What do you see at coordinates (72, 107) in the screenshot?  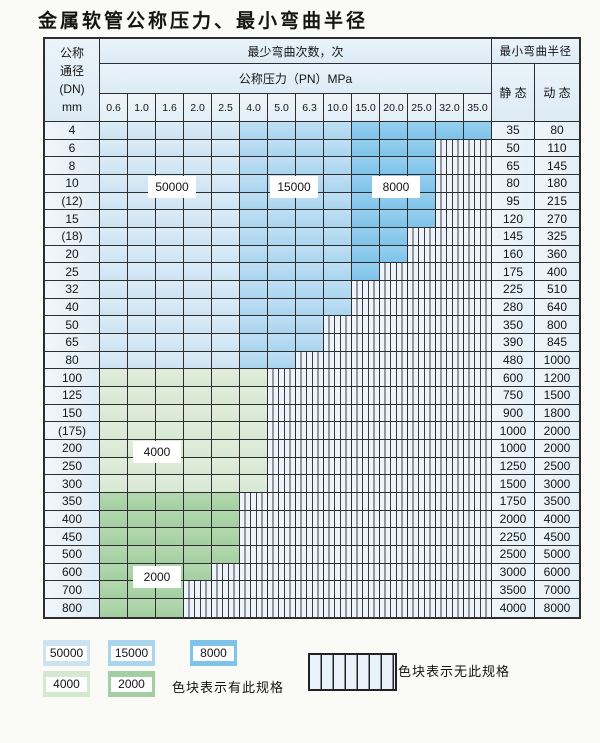 I see `dn-header-line: mm` at bounding box center [72, 107].